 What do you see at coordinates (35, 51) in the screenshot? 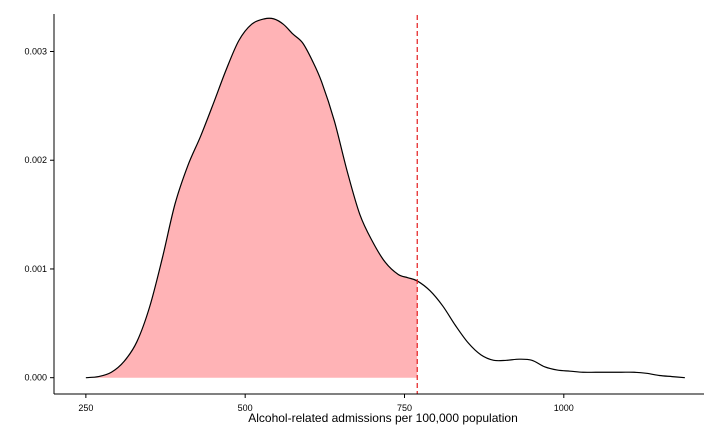
I see `y-tick-label: 0.003` at bounding box center [35, 51].